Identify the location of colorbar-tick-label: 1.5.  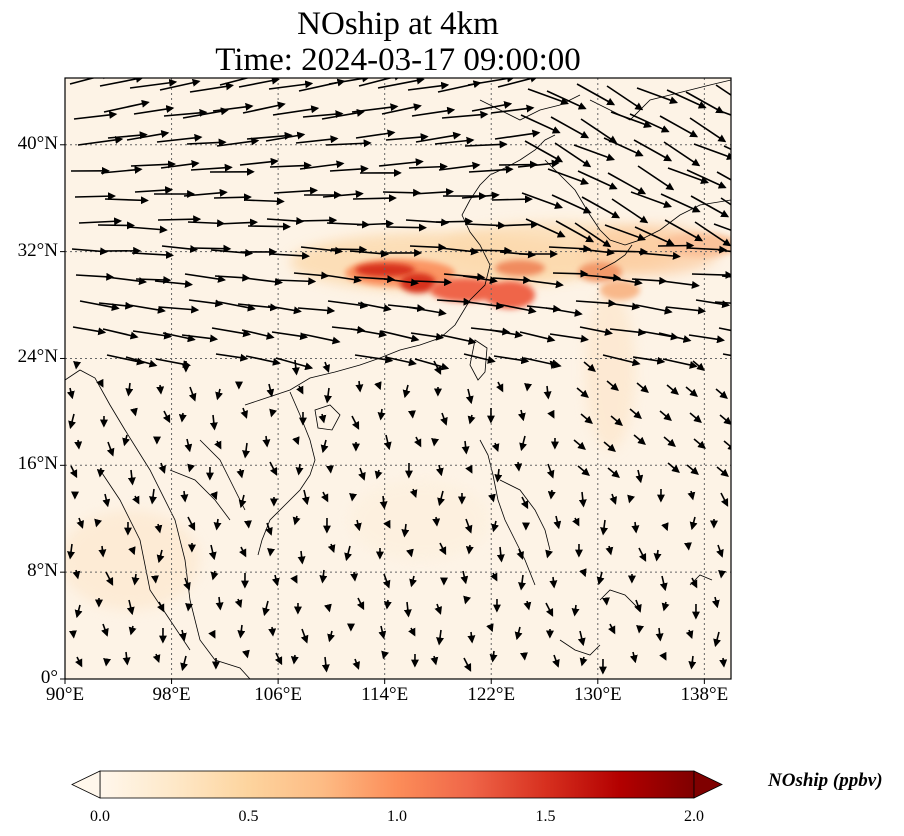
(545, 816).